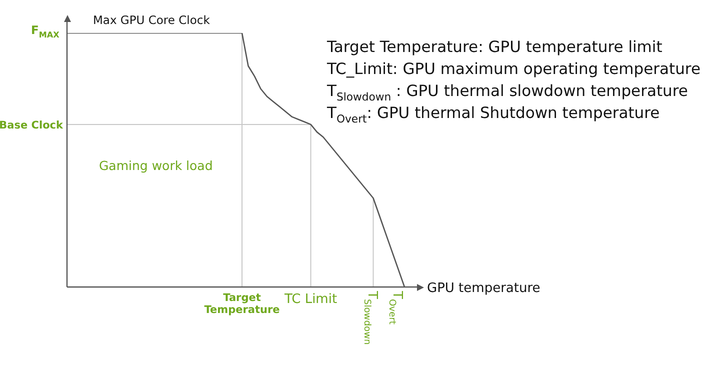 The width and height of the screenshot is (721, 371). I want to click on x-tick-label: TSlowdown, so click(370, 317).